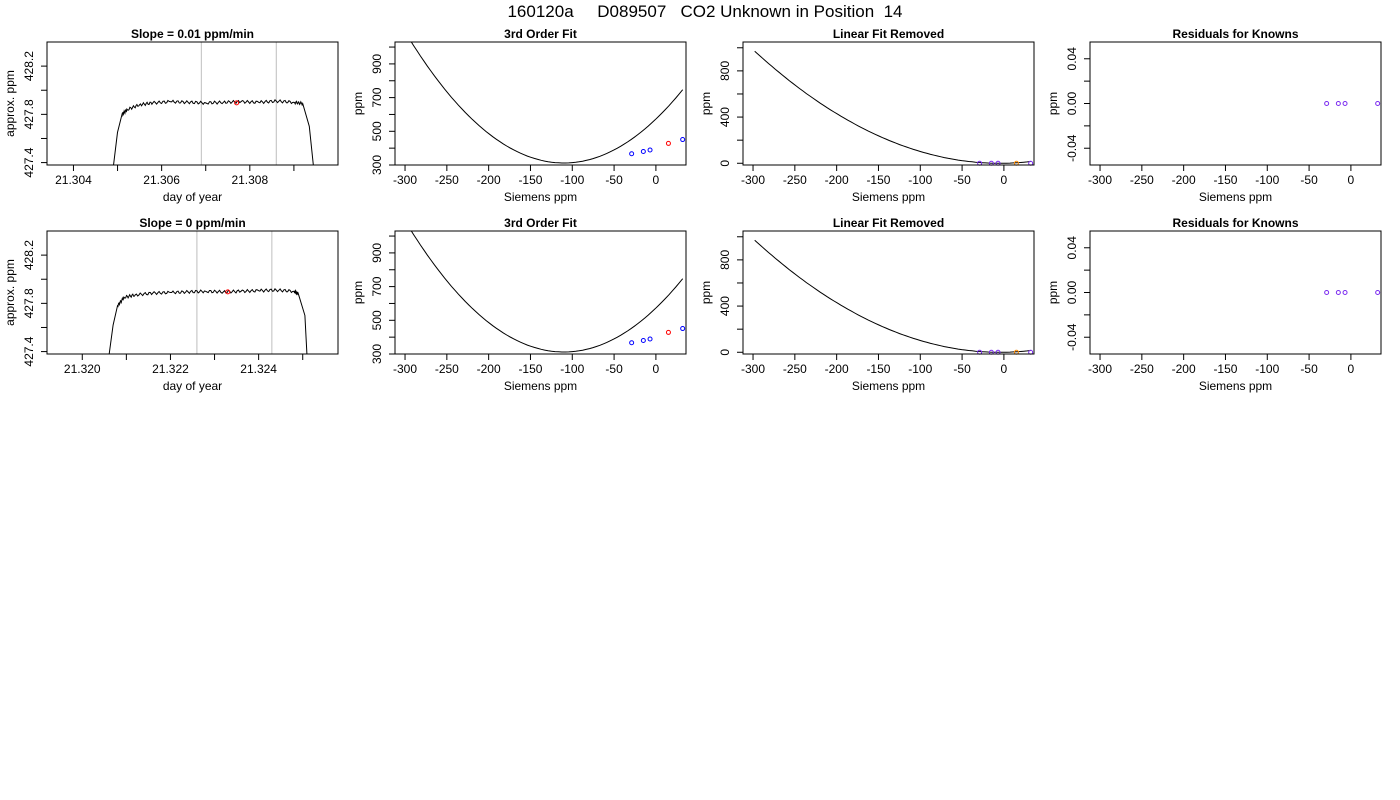  What do you see at coordinates (237, 103) in the screenshot?
I see `mean-marker` at bounding box center [237, 103].